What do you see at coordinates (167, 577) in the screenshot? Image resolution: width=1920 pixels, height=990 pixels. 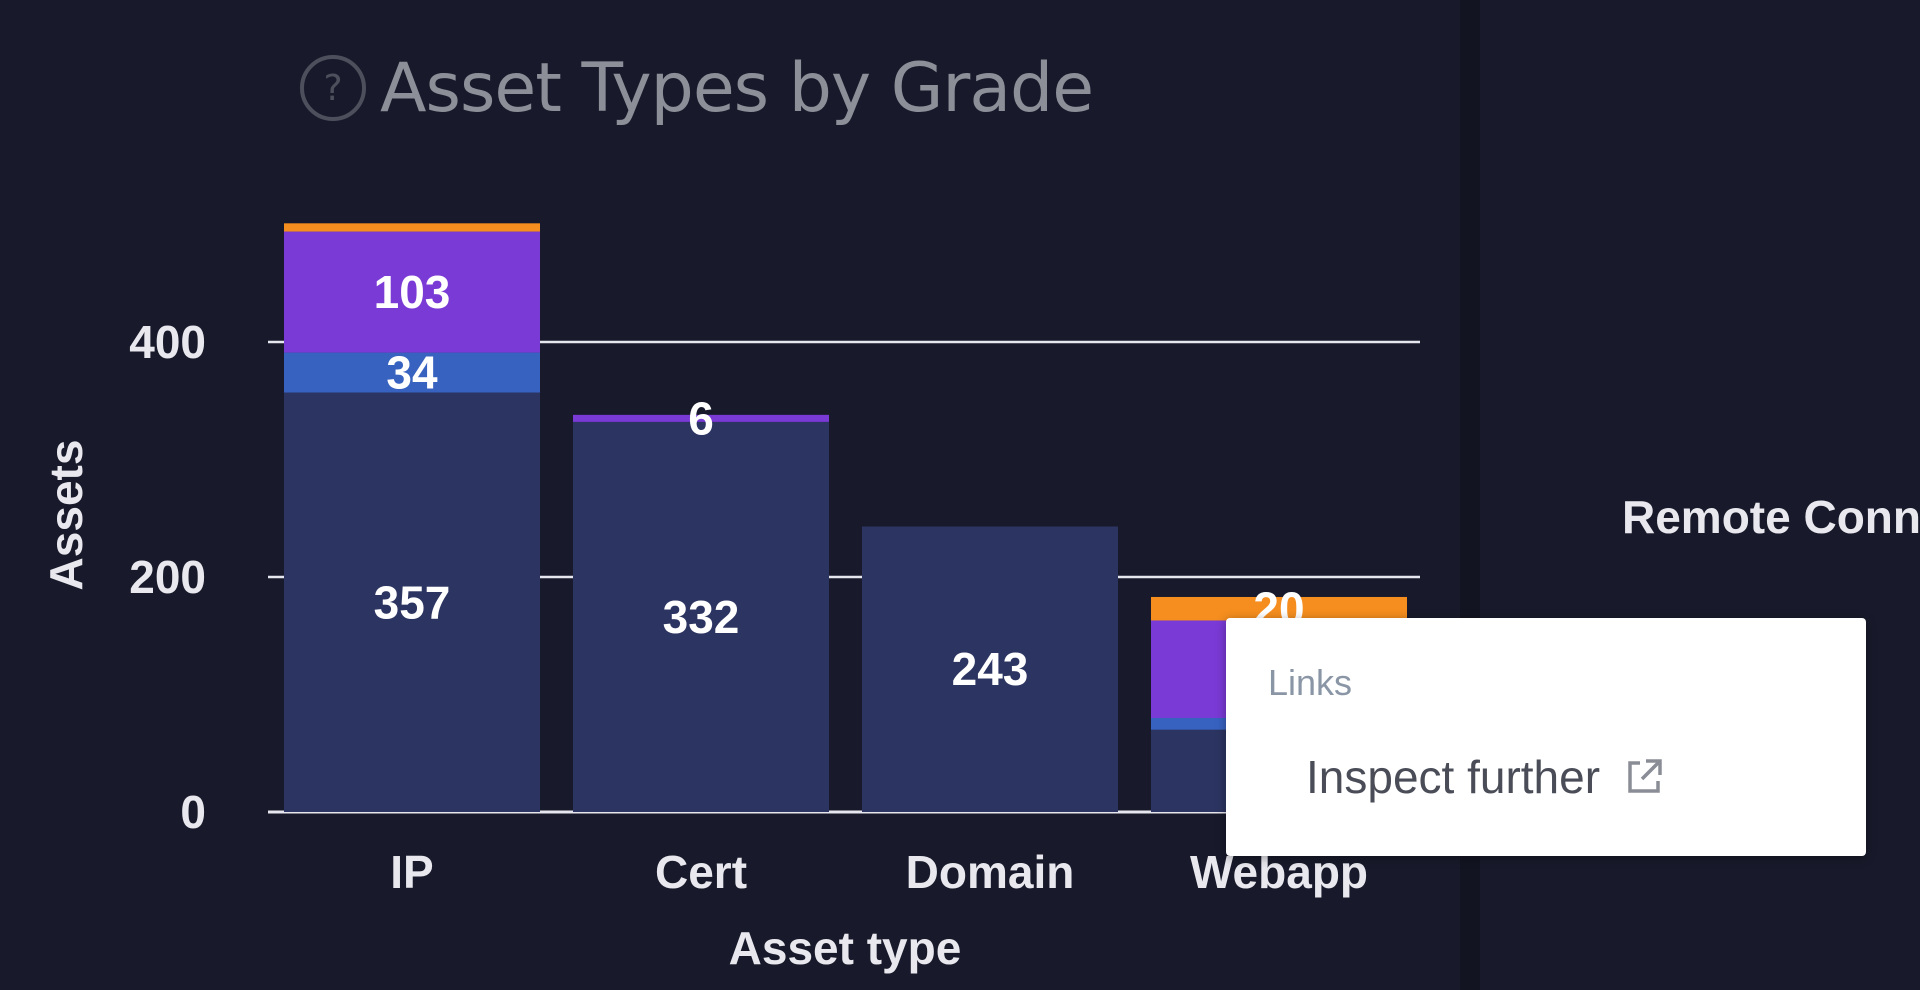 I see `y-tick-label-200: 200` at bounding box center [167, 577].